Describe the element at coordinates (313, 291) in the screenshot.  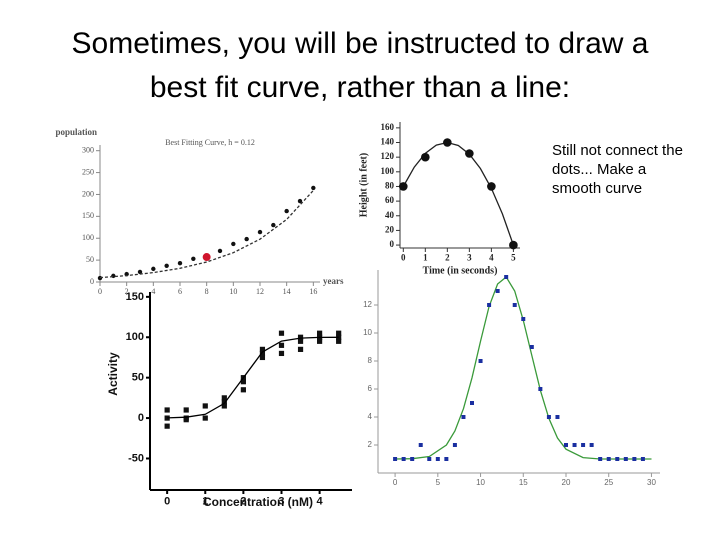
I see `x-tick-label: 16` at that location.